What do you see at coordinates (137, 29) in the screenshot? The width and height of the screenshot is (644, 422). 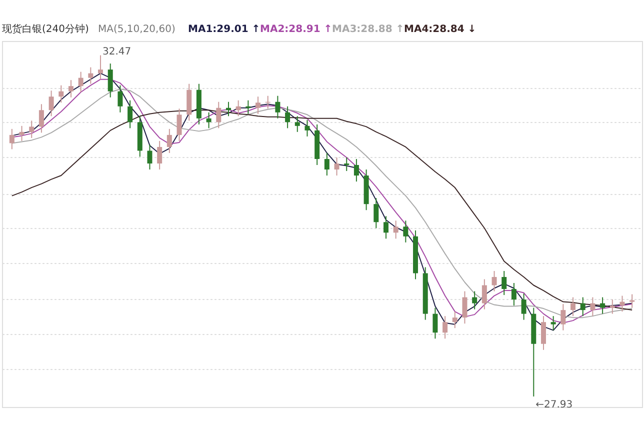 I see `text: MA(5,10,20,60)` at bounding box center [137, 29].